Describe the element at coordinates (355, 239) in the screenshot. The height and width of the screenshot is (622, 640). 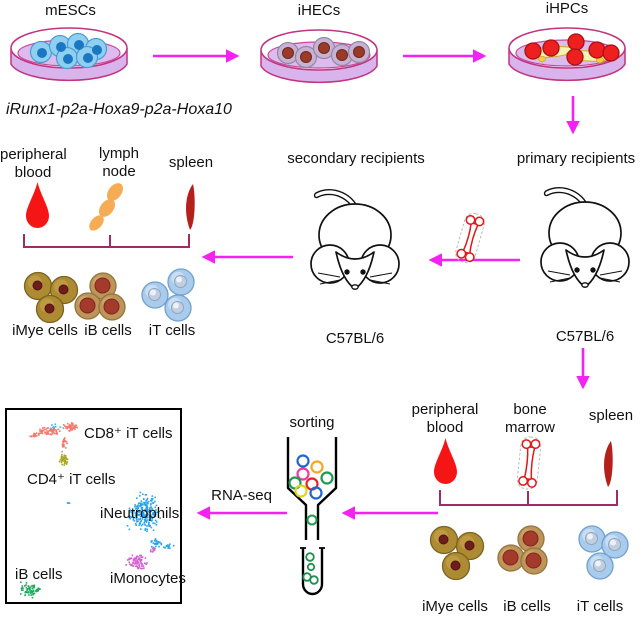
I see `secondary-mouse-icon` at that location.